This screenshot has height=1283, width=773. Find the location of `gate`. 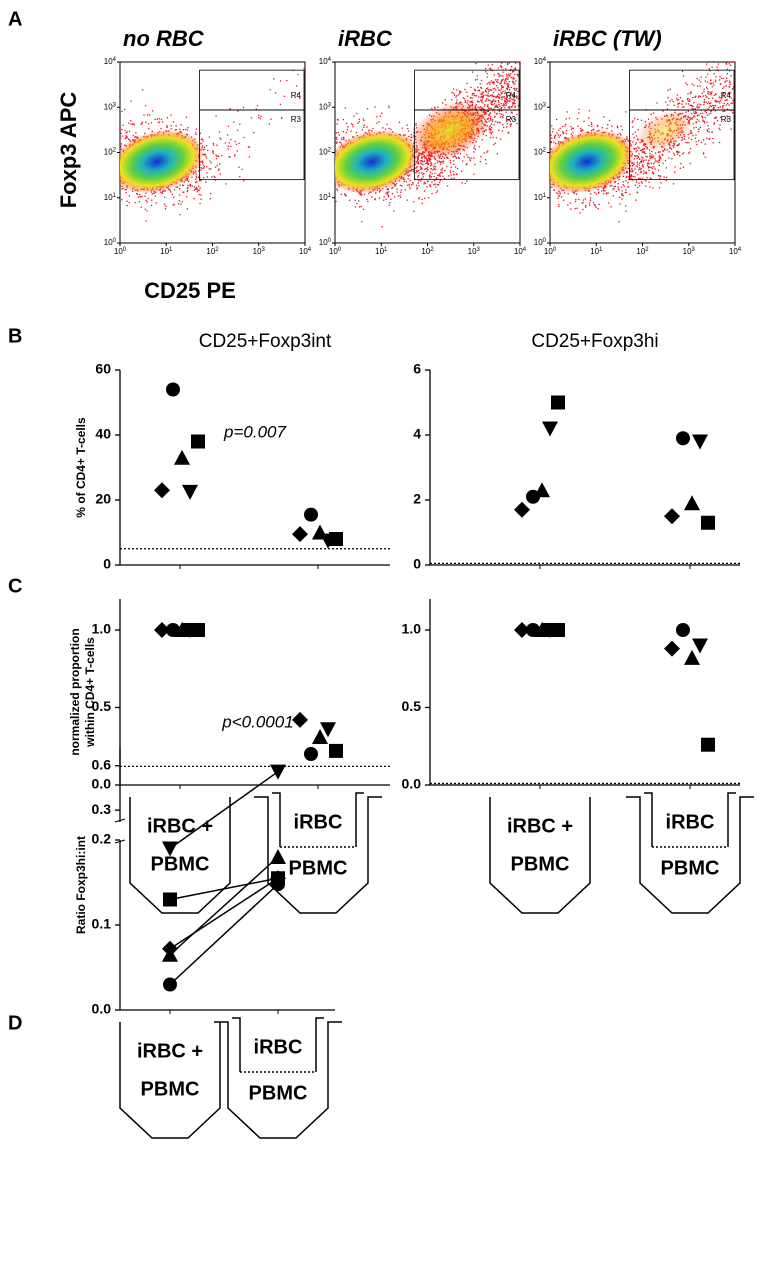

gate is located at coordinates (252, 145).